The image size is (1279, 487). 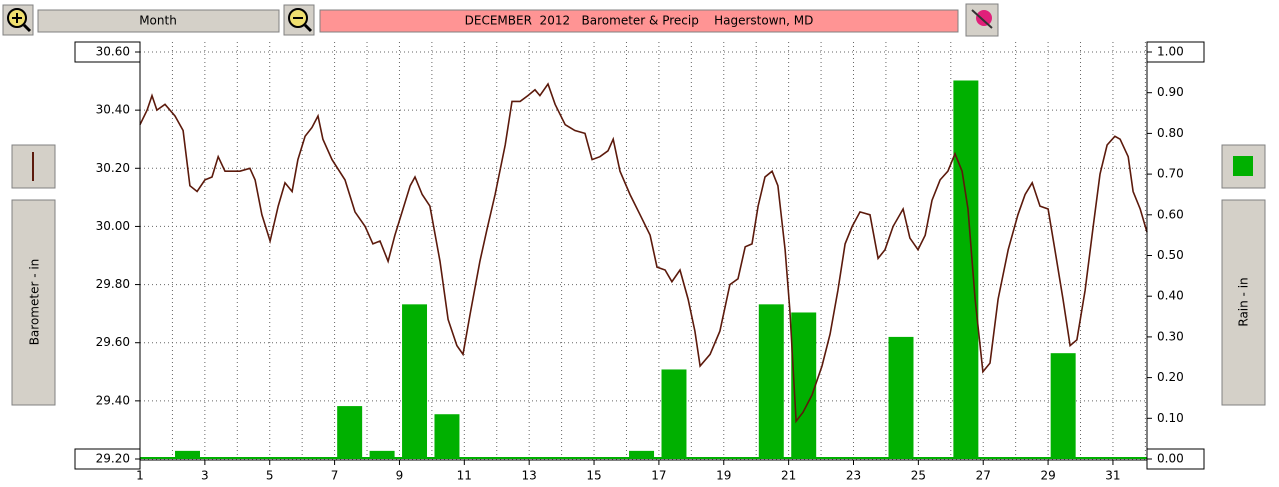 I want to click on y-axis-button, so click(x=33, y=302).